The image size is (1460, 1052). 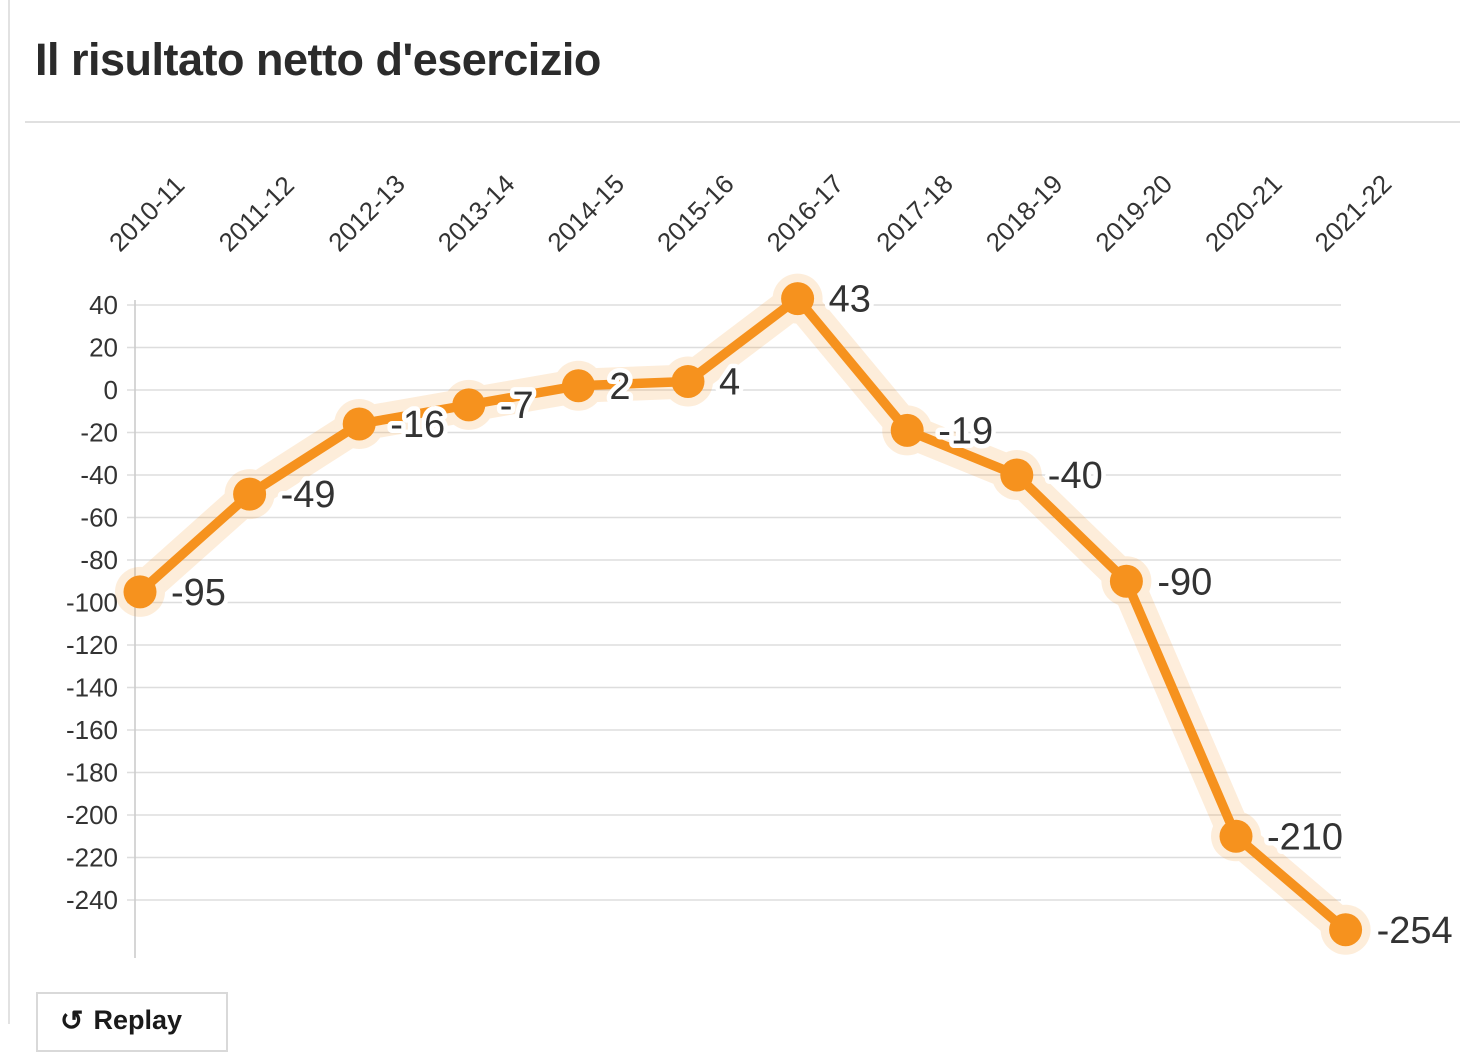 I want to click on x-axis-category-label: 2014-15, so click(x=585, y=213).